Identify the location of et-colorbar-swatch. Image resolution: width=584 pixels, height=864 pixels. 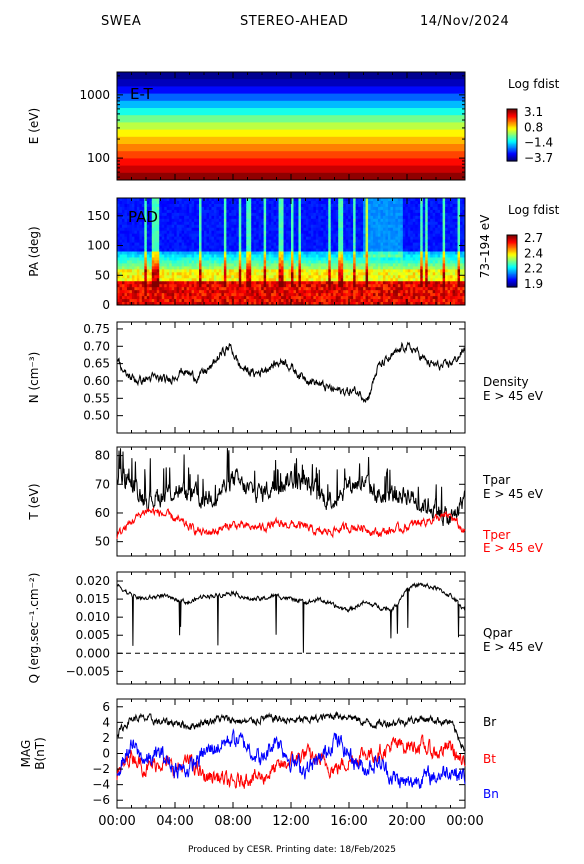
(512, 137).